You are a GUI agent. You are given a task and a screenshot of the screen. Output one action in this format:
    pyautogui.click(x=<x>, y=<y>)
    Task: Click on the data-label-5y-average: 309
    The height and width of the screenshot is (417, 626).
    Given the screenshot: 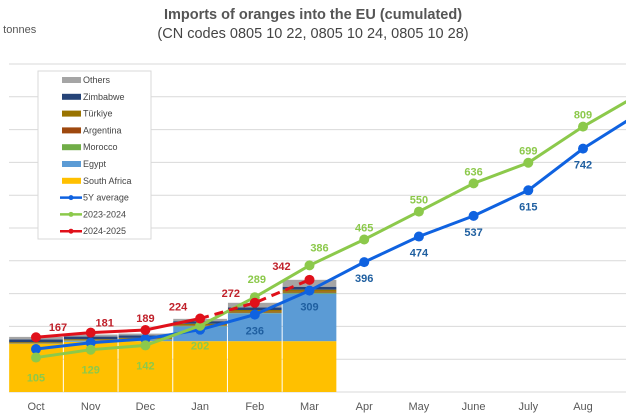 What is the action you would take?
    pyautogui.click(x=309, y=308)
    